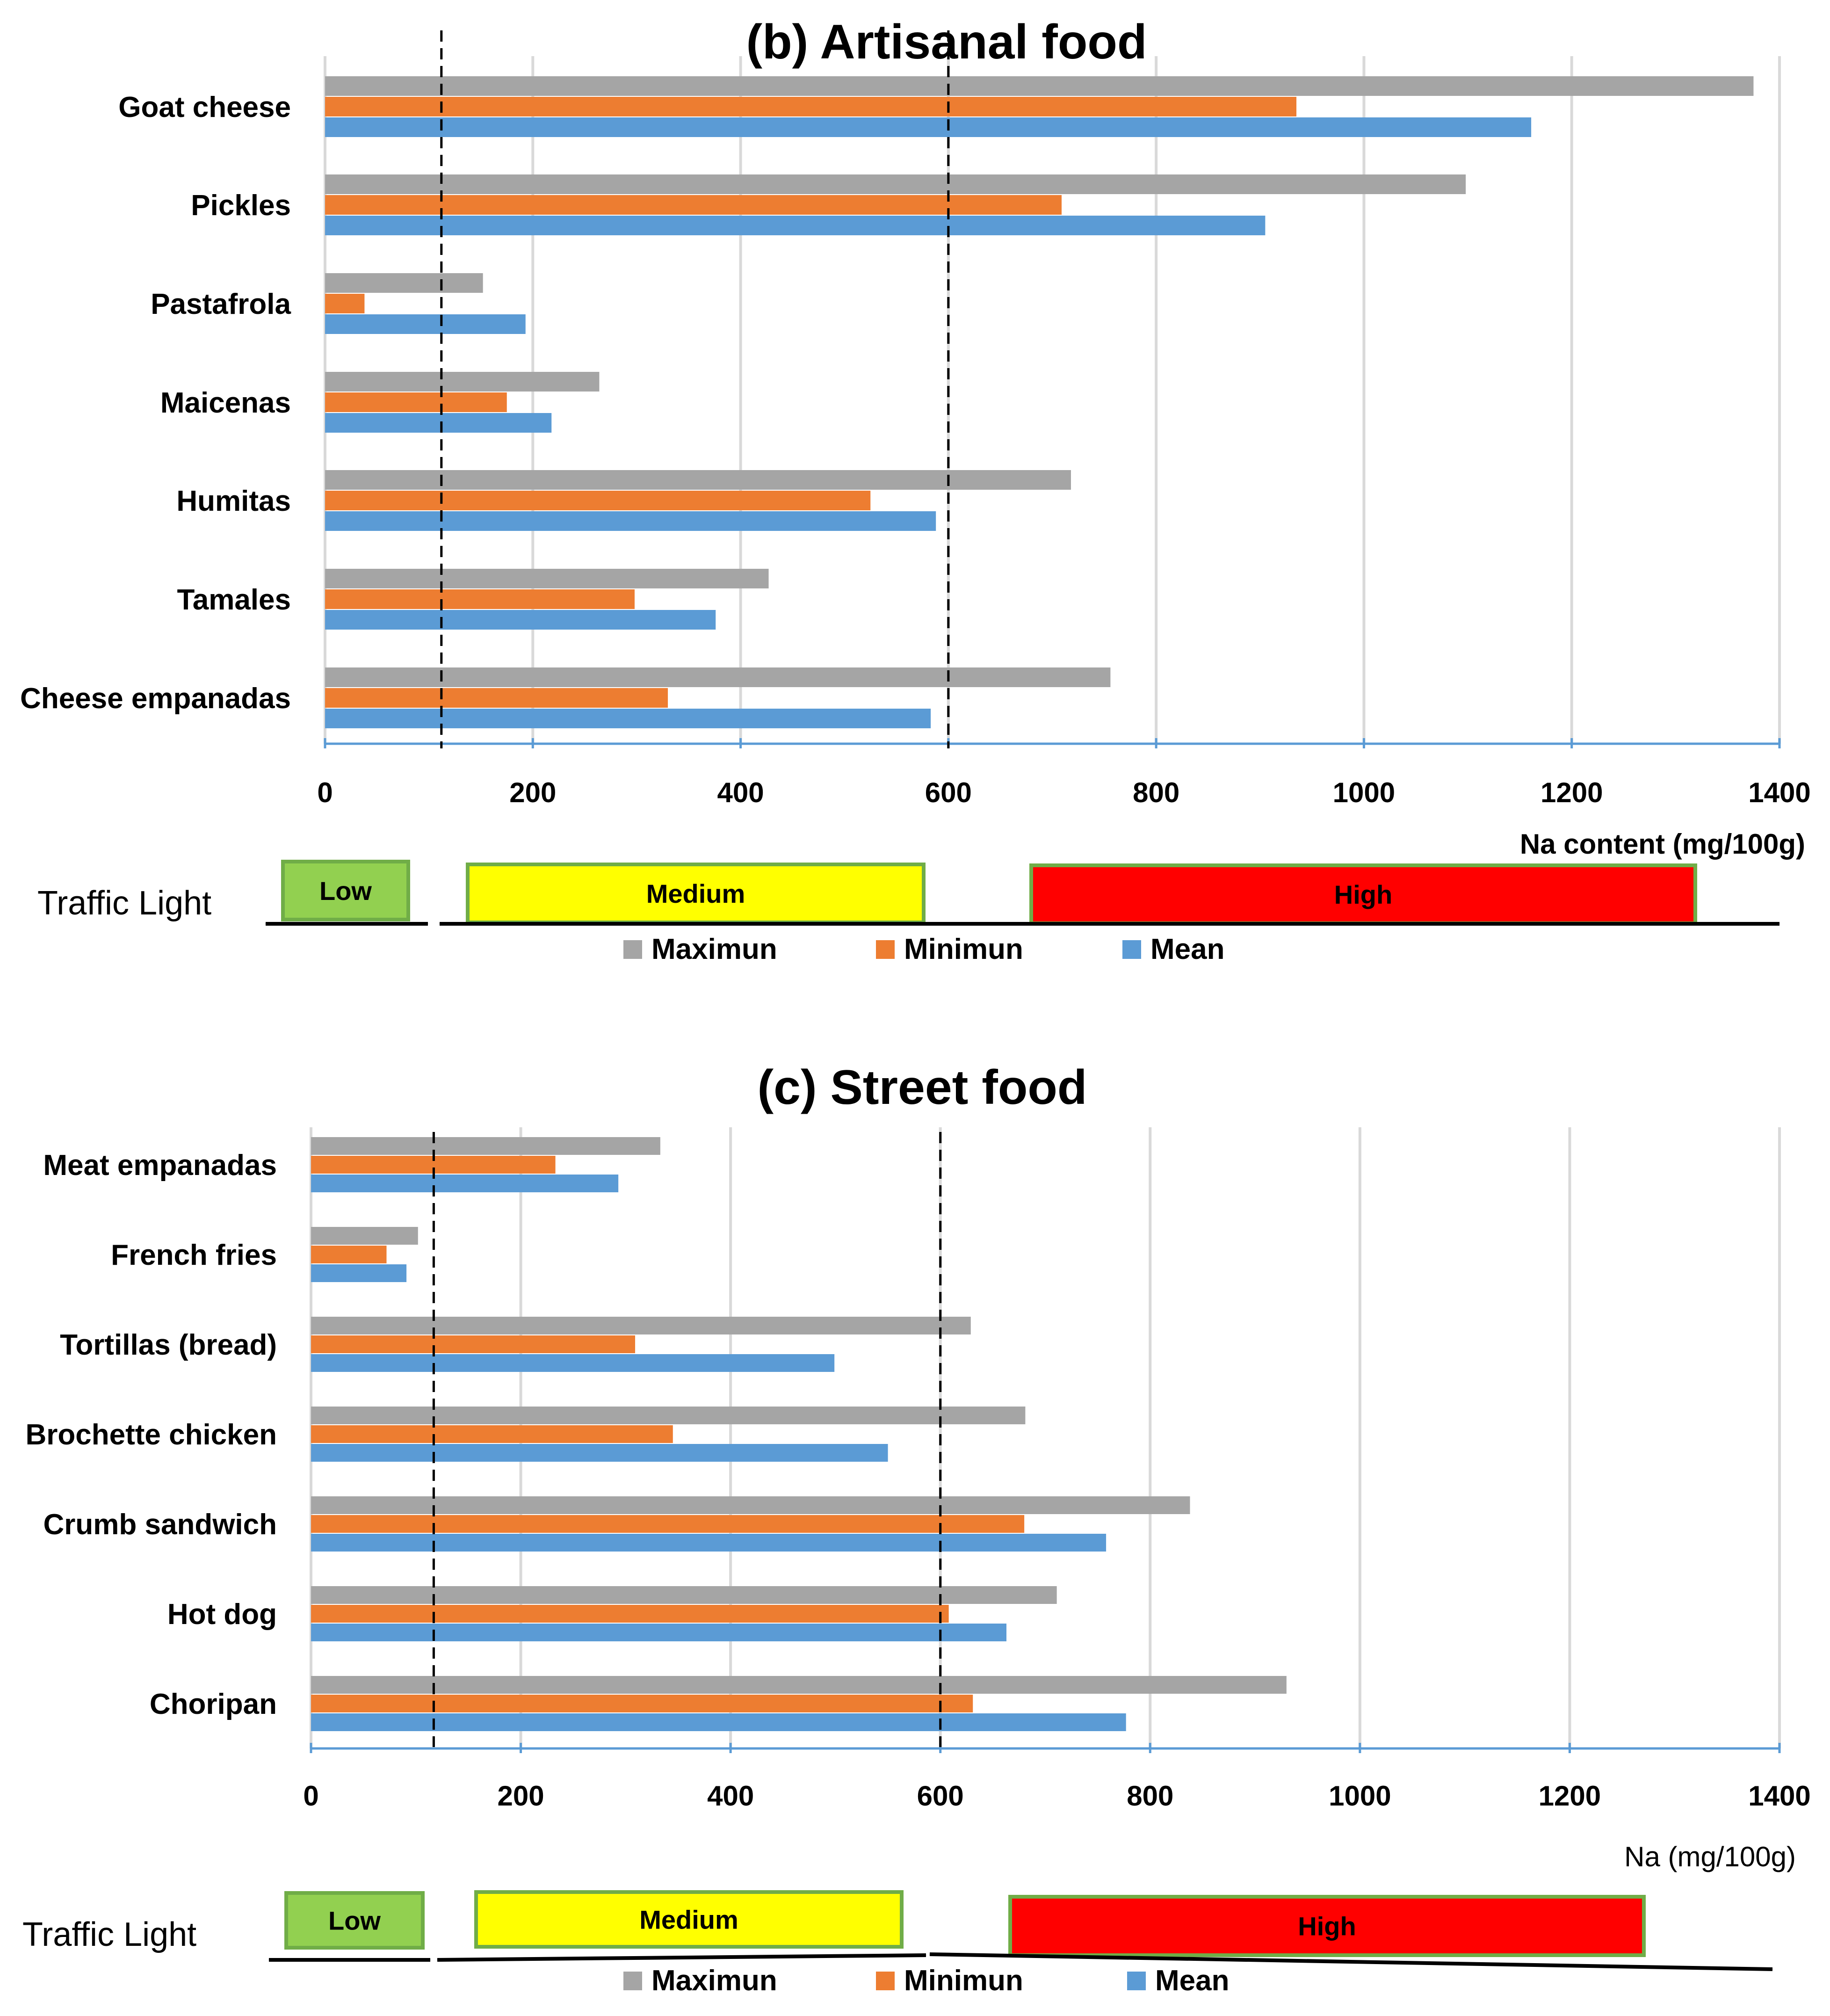  What do you see at coordinates (462, 382) in the screenshot?
I see `bar-maicenas-maximun` at bounding box center [462, 382].